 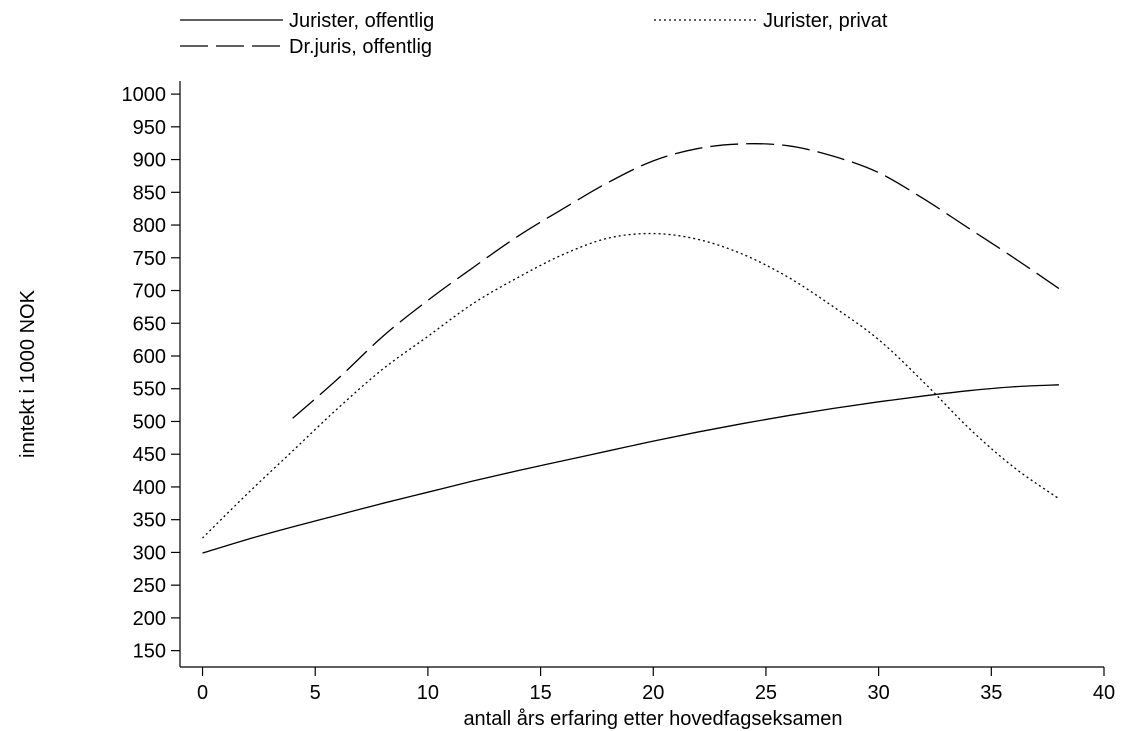 I want to click on x-tick-label: 5, so click(x=315, y=693).